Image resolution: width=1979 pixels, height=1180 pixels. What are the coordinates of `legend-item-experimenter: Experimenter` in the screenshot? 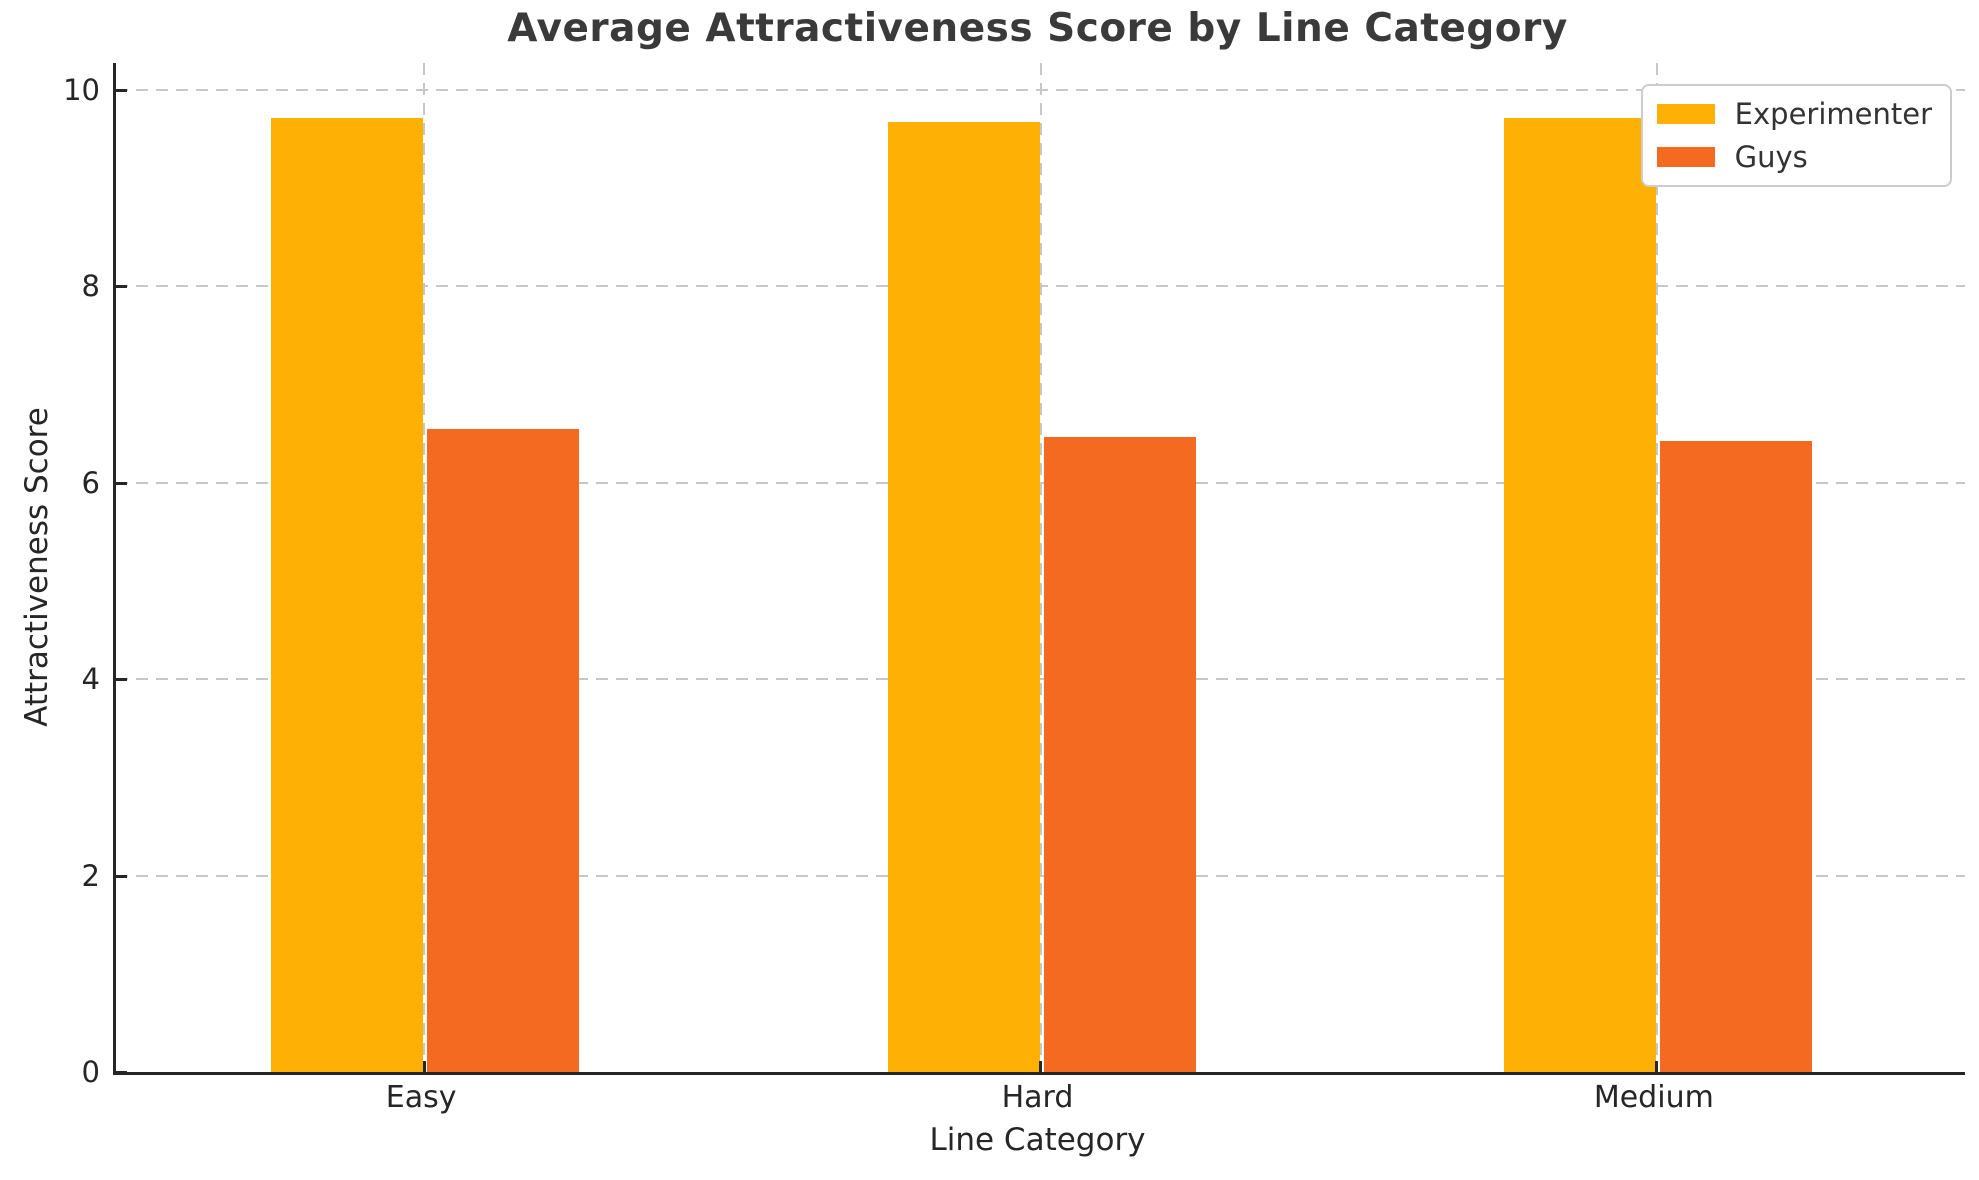 It's located at (1794, 114).